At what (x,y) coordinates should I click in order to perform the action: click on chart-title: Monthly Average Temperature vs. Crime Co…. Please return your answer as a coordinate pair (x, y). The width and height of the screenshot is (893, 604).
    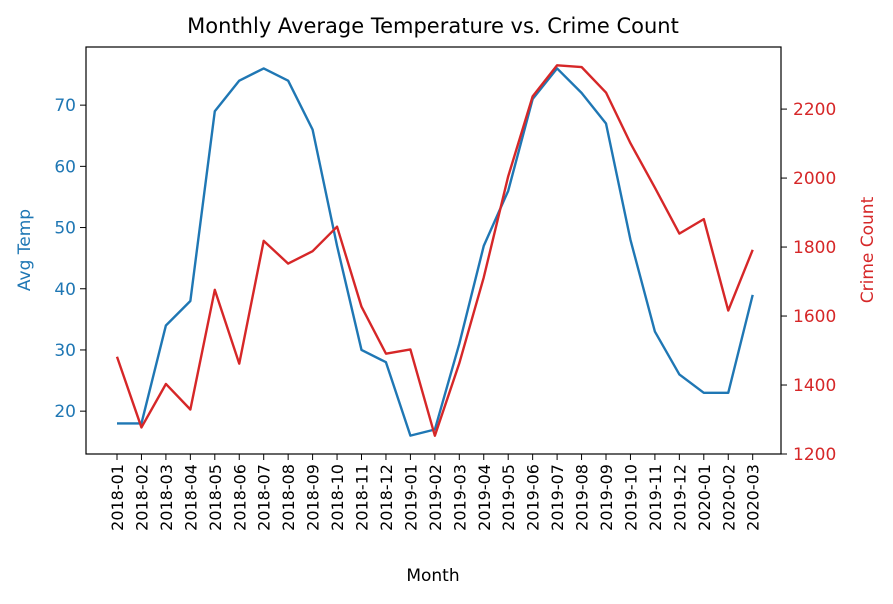
    Looking at the image, I should click on (433, 26).